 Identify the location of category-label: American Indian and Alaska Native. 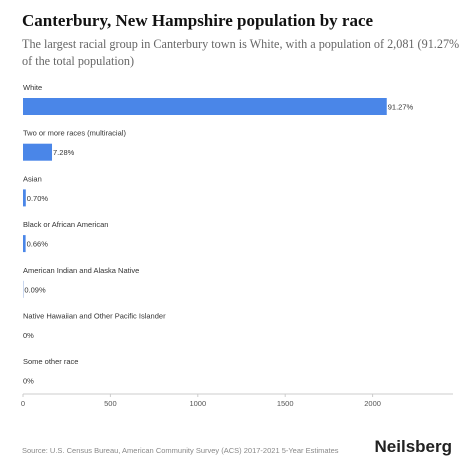
(81, 270).